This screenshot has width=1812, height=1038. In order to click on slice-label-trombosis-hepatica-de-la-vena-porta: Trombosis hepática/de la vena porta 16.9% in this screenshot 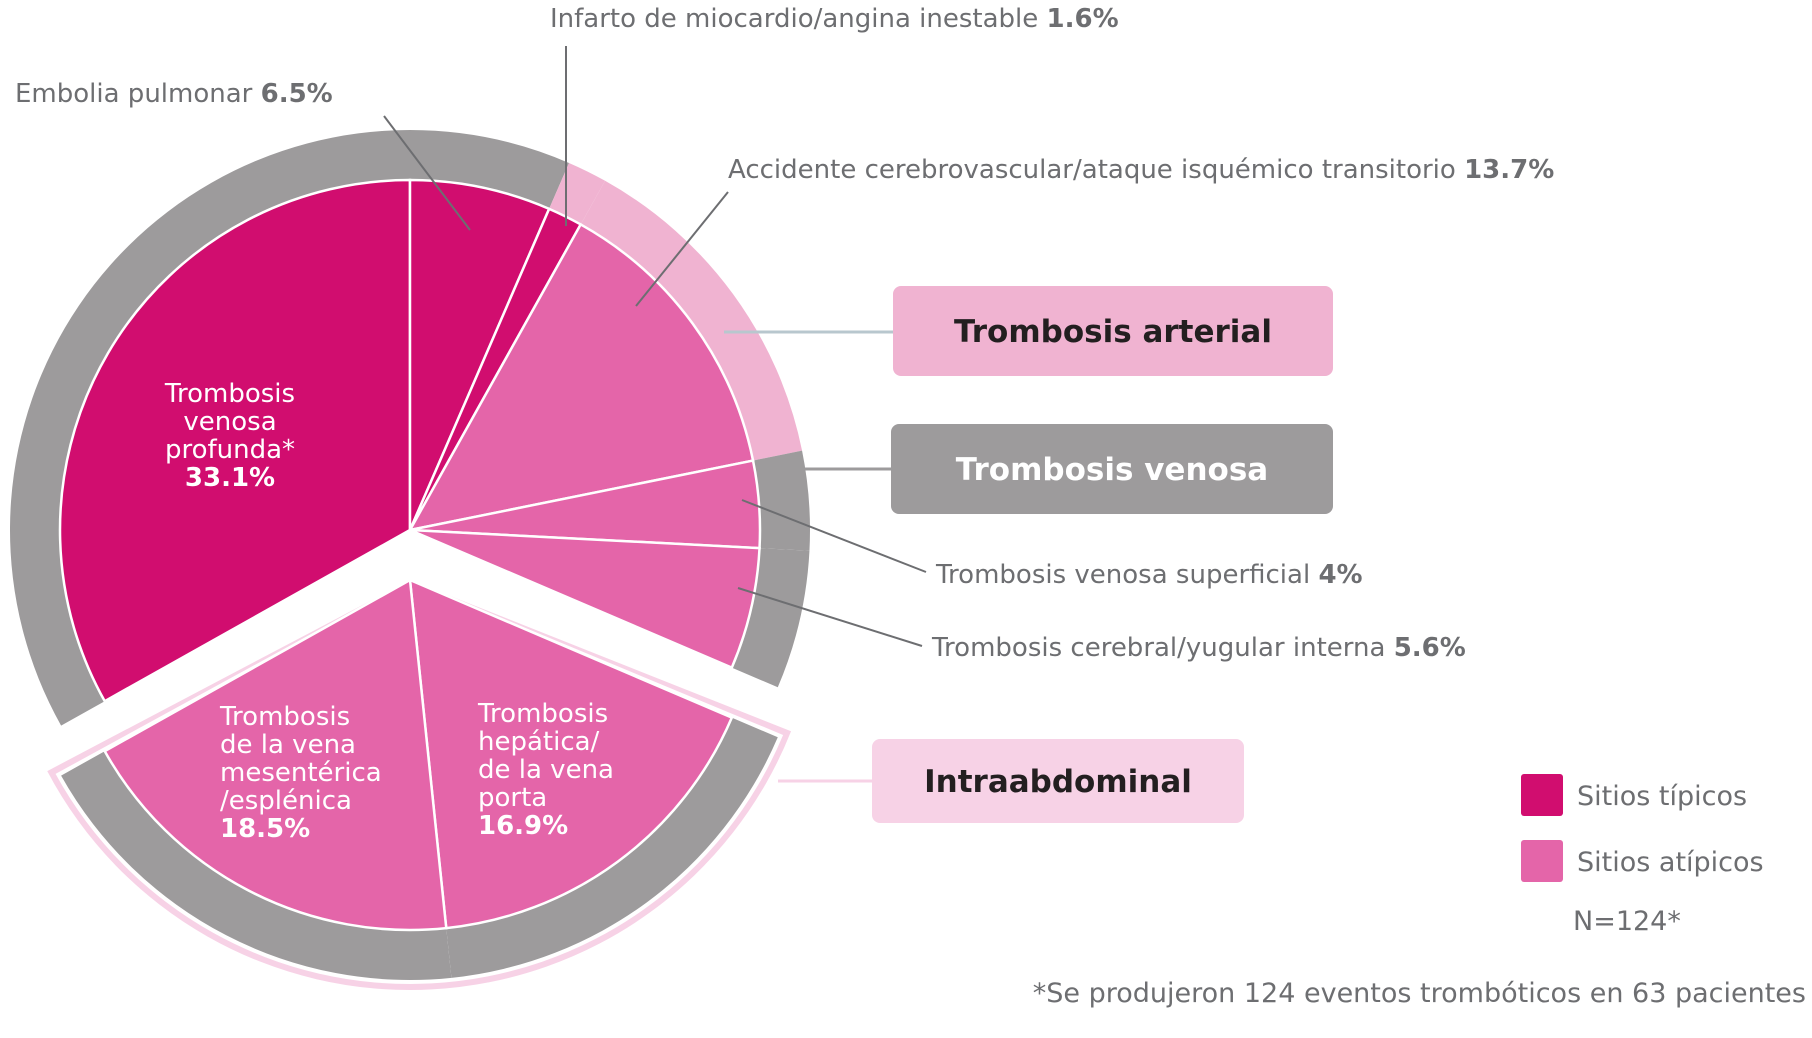, I will do `click(545, 770)`.